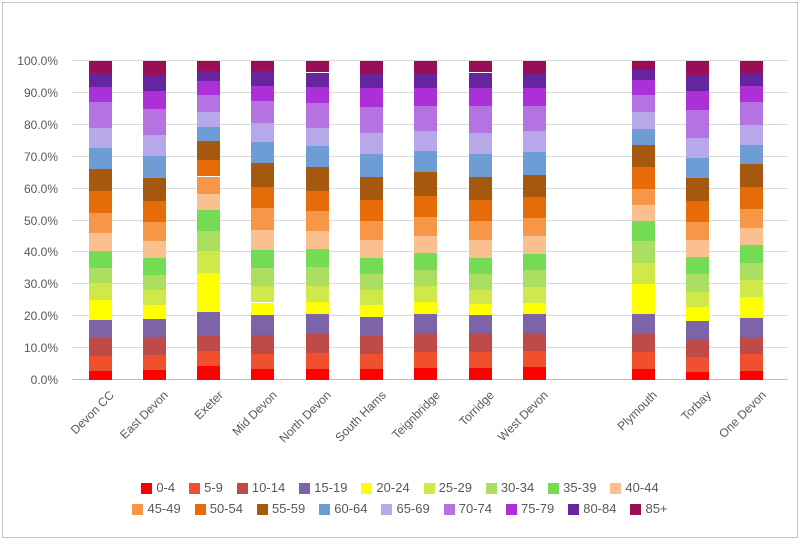 Image resolution: width=800 pixels, height=540 pixels. I want to click on legend-label: 10-14, so click(268, 487).